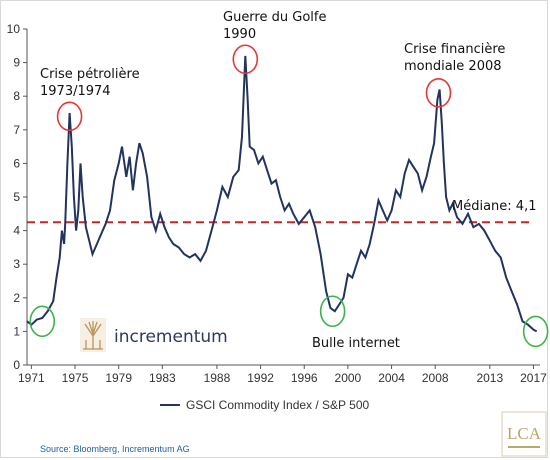 This screenshot has width=550, height=460. What do you see at coordinates (16, 63) in the screenshot?
I see `y-tick-label: 9` at bounding box center [16, 63].